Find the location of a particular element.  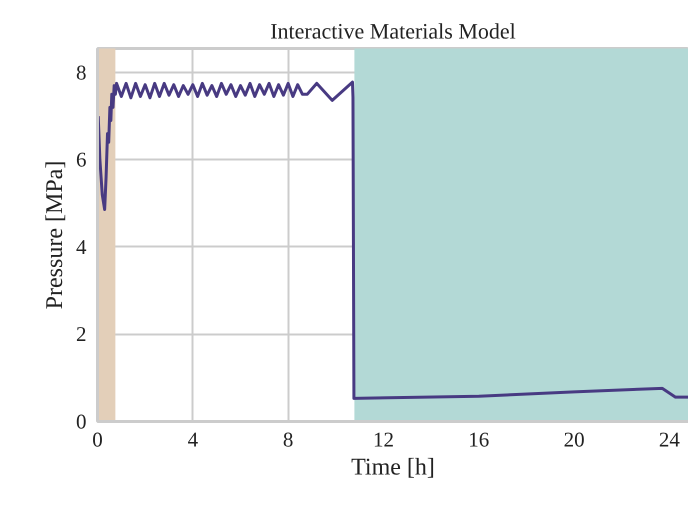

x-tick-label: 8 is located at coordinates (288, 440).